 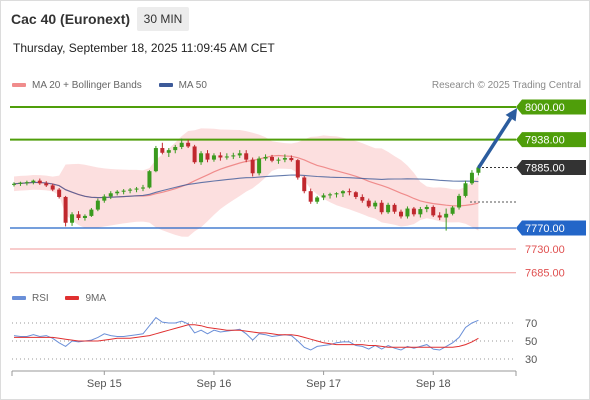 What do you see at coordinates (246, 336) in the screenshot?
I see `rsi-9ma-line` at bounding box center [246, 336].